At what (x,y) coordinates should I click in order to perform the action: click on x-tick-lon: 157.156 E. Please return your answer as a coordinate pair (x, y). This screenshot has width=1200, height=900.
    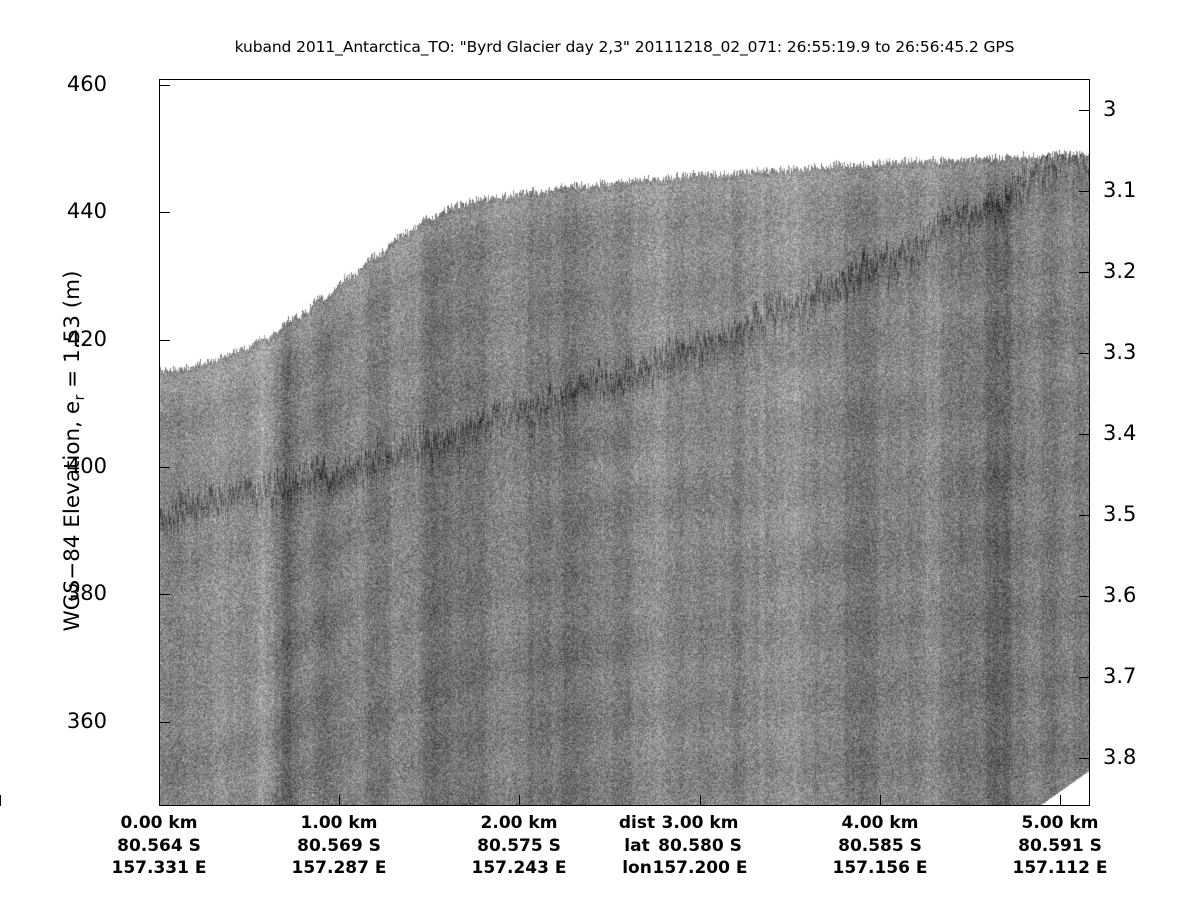
    Looking at the image, I should click on (880, 868).